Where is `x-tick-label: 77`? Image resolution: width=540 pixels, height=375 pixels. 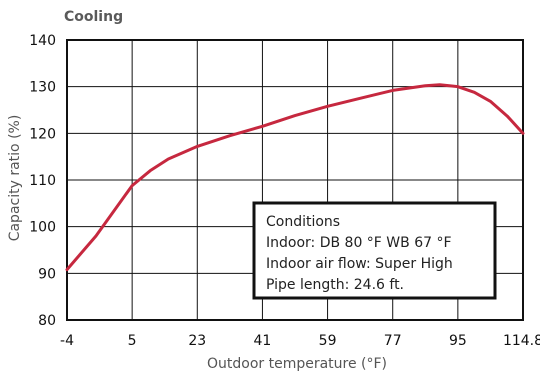 x-tick-label: 77 is located at coordinates (393, 341).